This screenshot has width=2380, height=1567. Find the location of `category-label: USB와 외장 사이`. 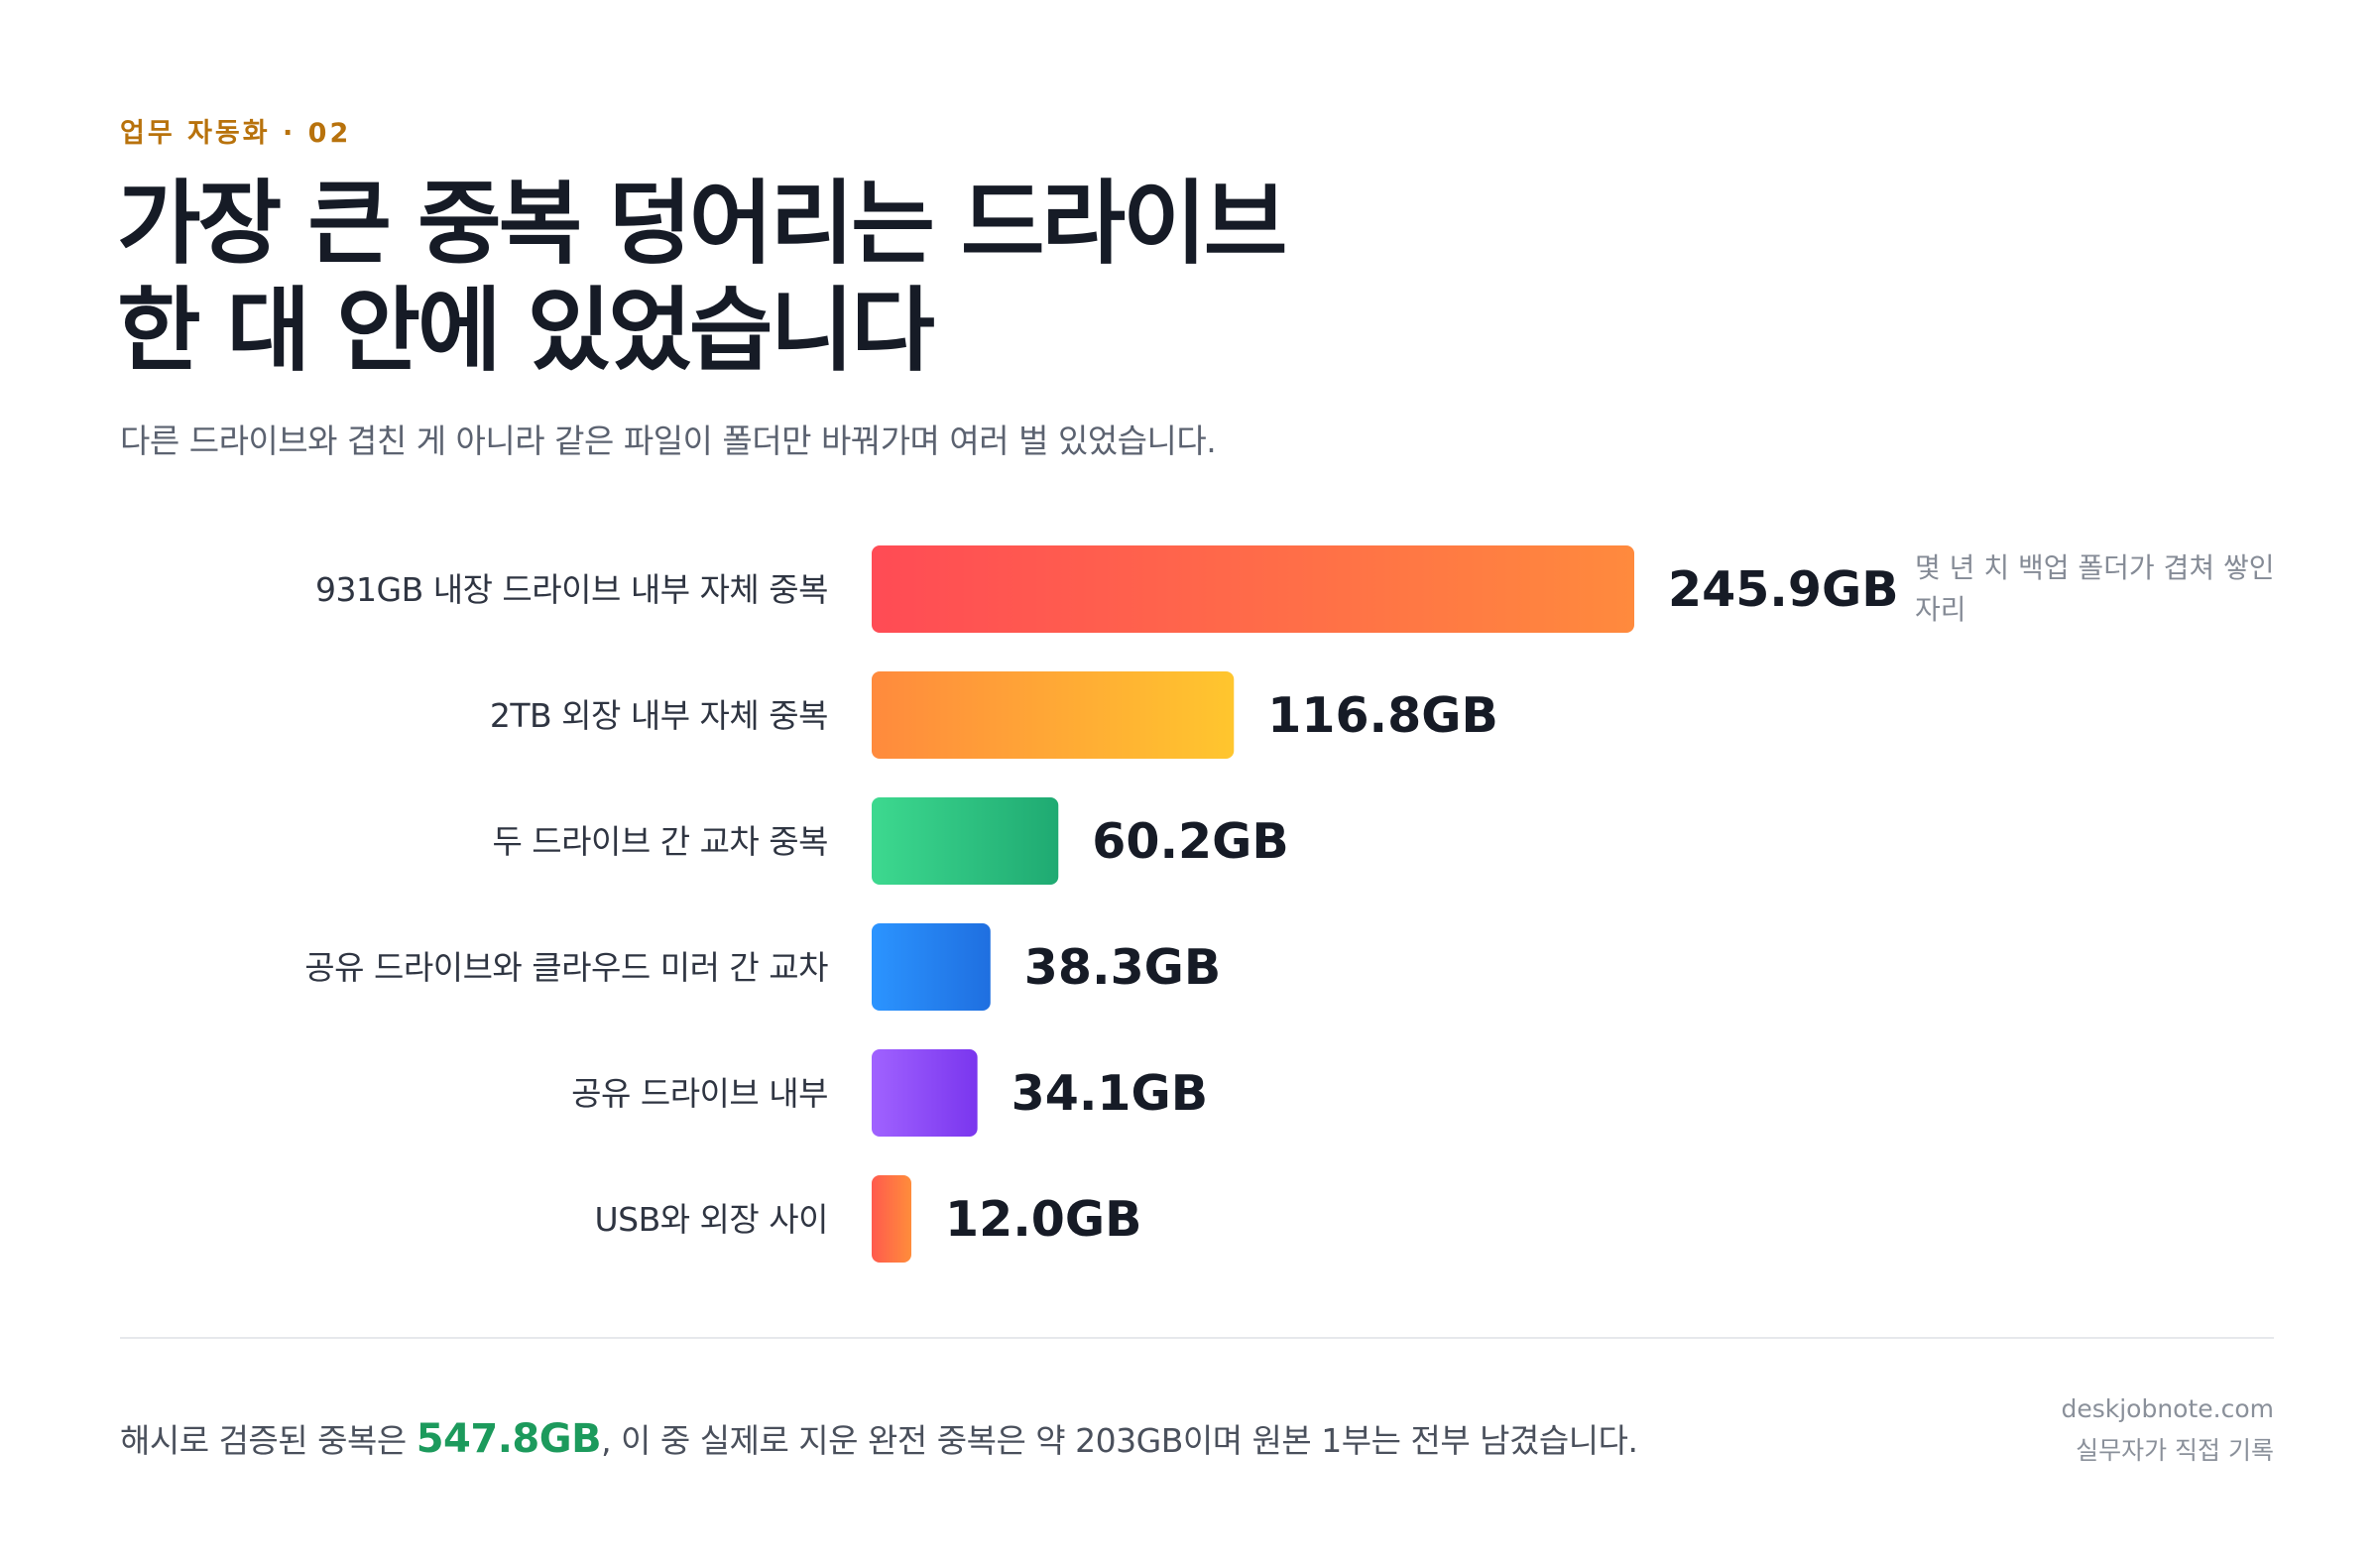

category-label: USB와 외장 사이 is located at coordinates (711, 1219).